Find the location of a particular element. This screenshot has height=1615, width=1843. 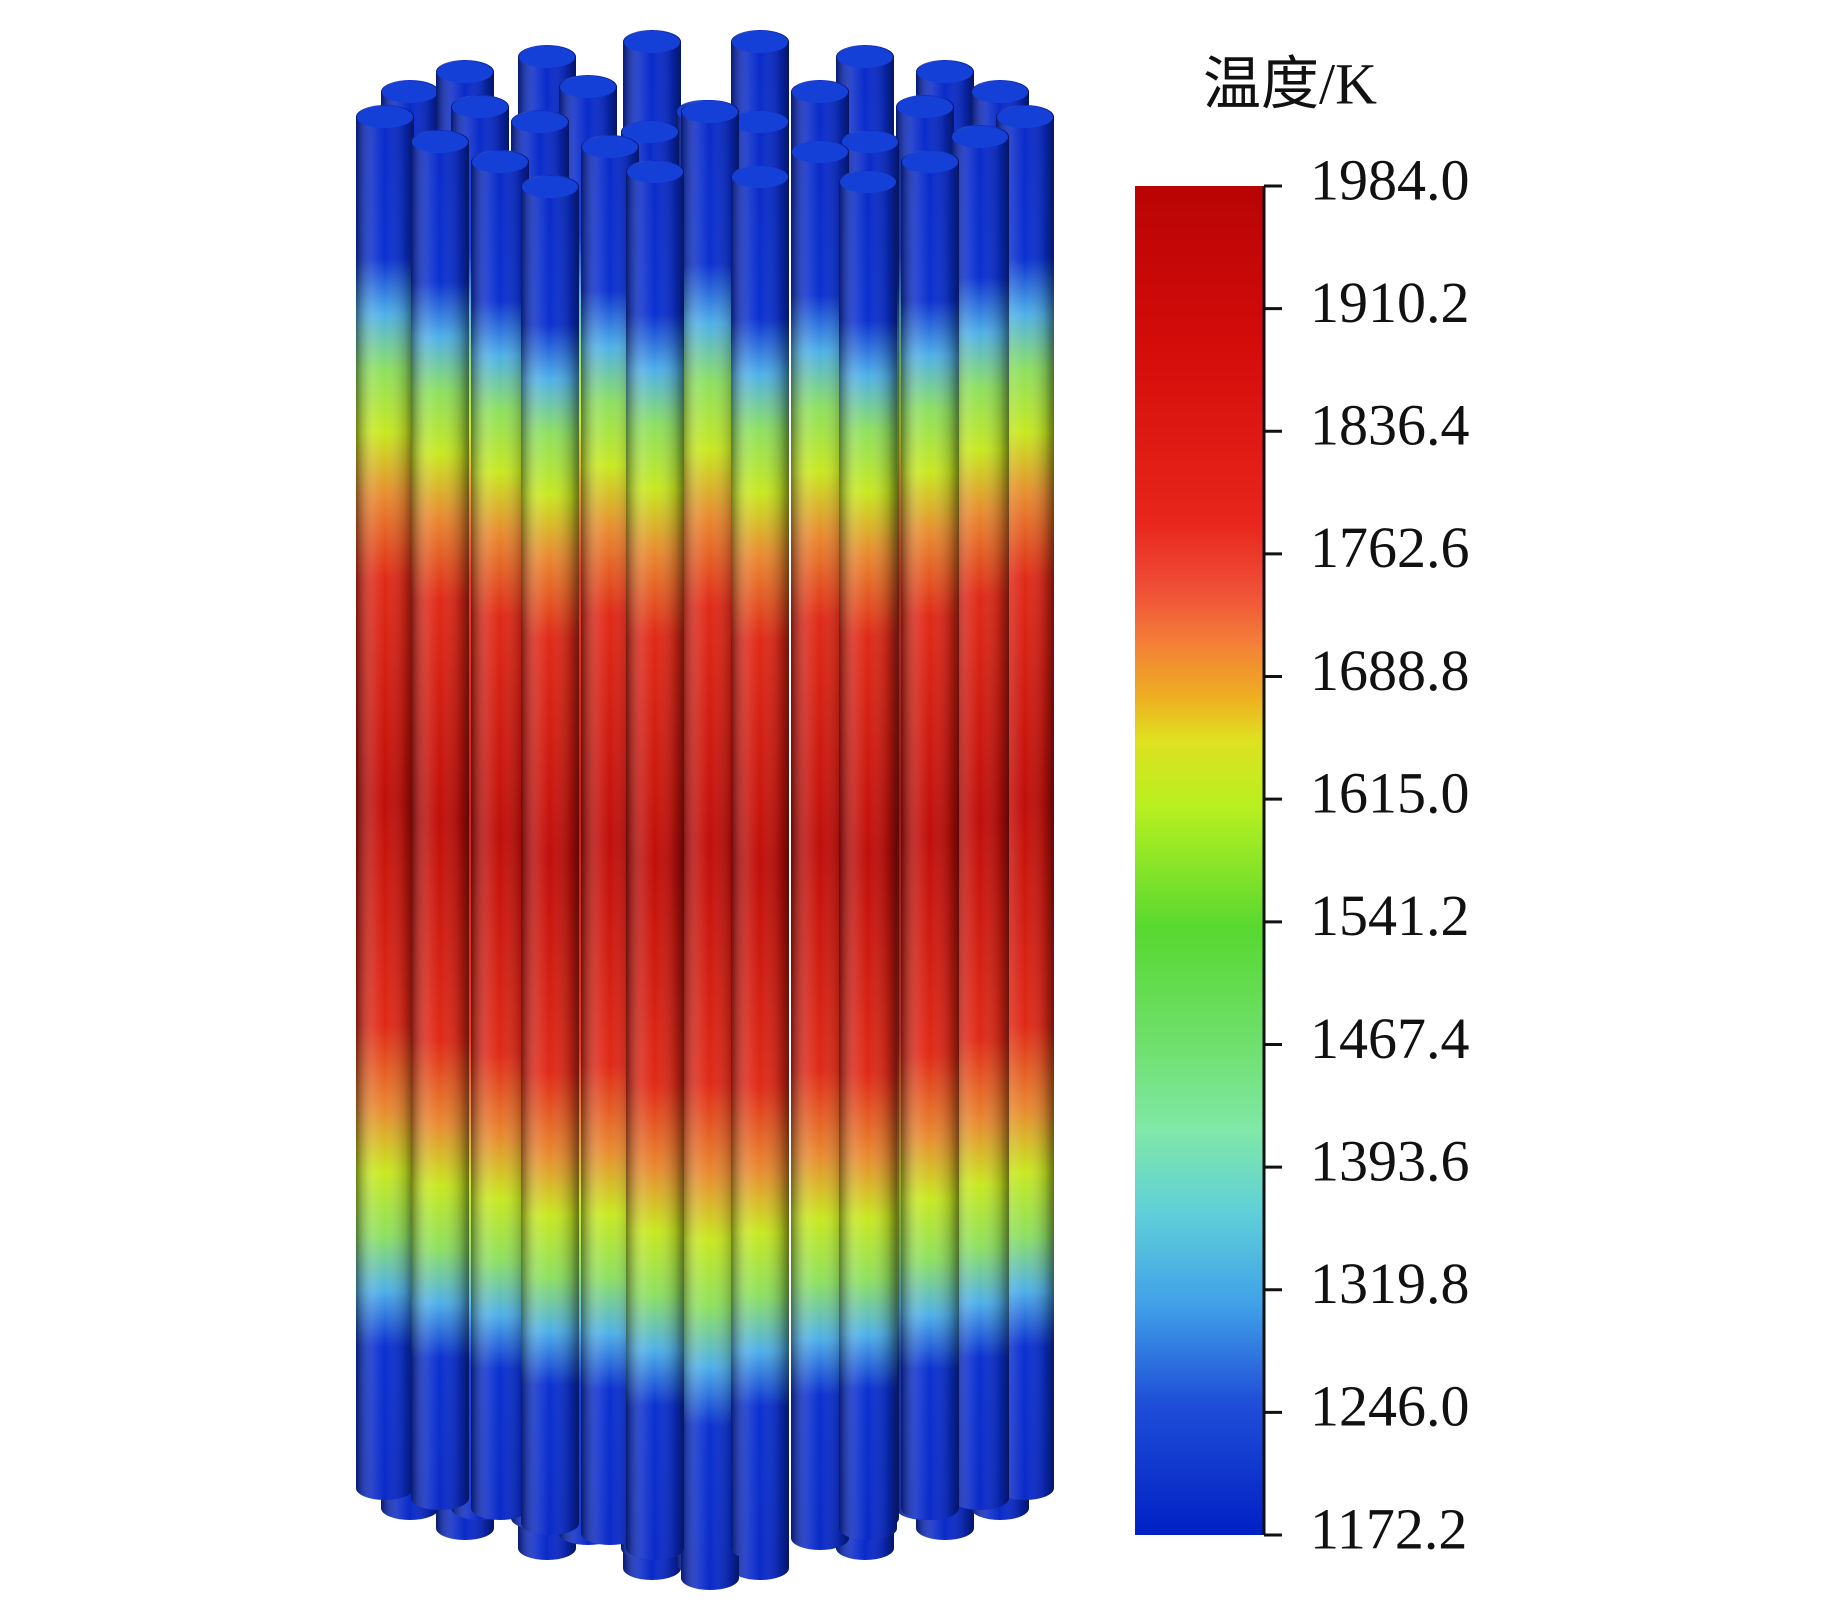

tick-label: 1910.2 is located at coordinates (1390, 302).